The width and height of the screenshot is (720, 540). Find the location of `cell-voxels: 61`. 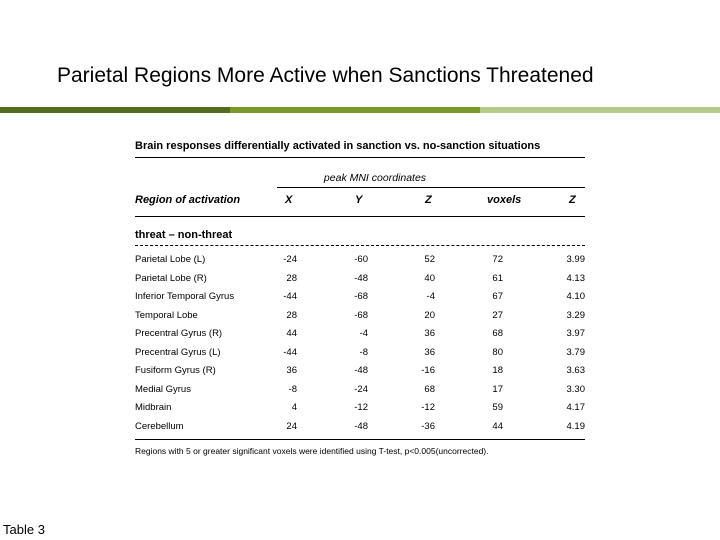

cell-voxels: 61 is located at coordinates (497, 278).